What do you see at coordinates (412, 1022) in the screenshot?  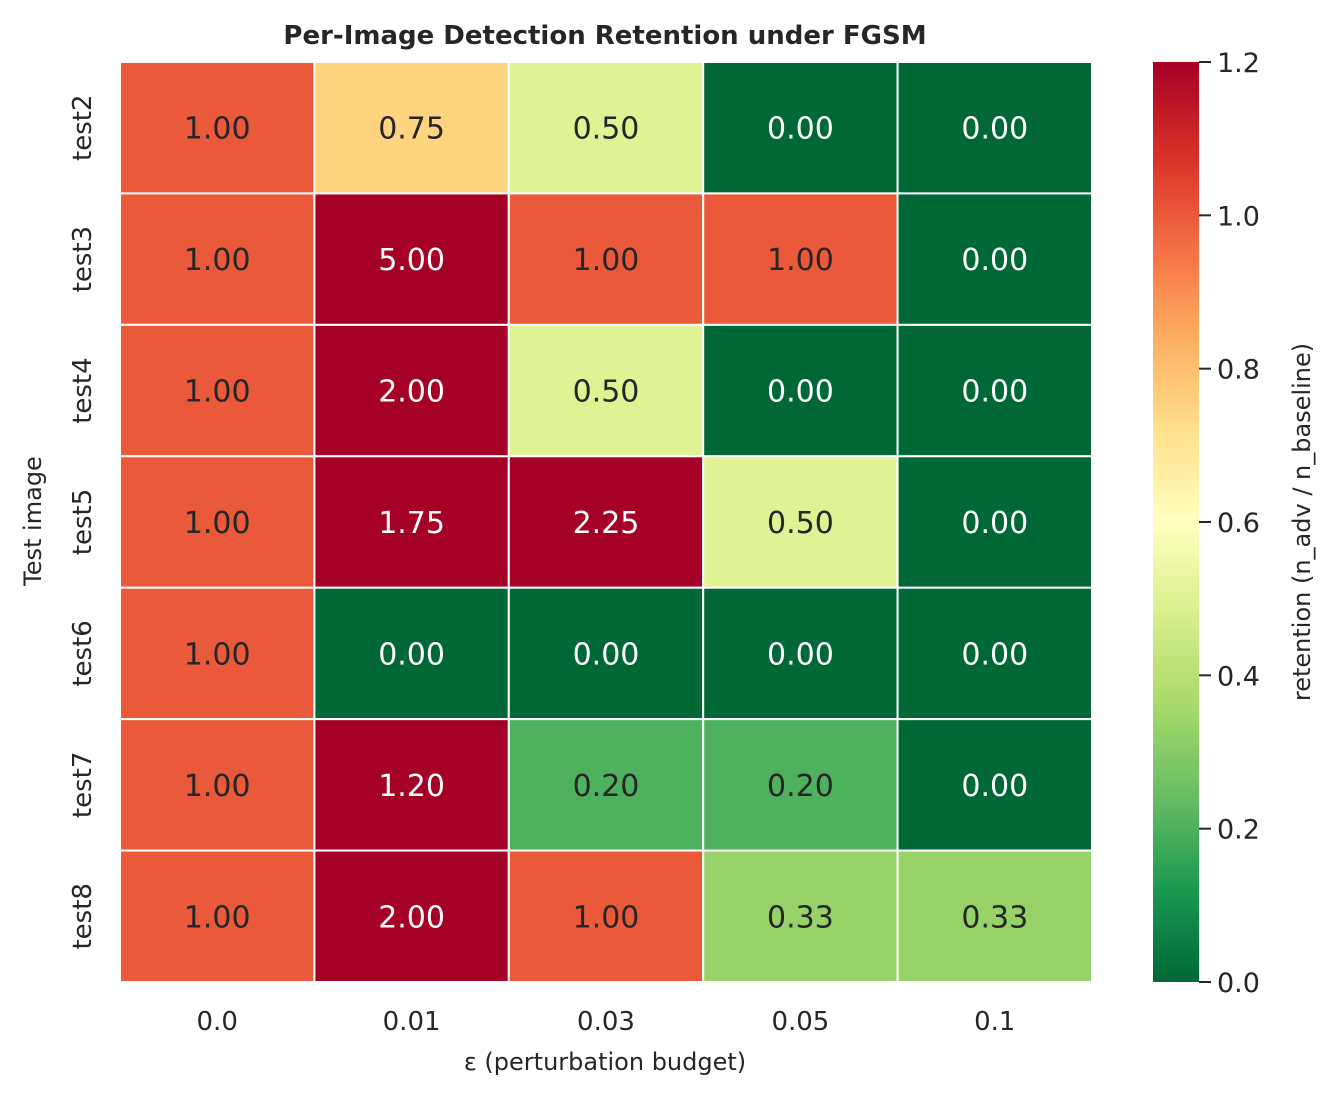 I see `x-tick-label: 0.01` at bounding box center [412, 1022].